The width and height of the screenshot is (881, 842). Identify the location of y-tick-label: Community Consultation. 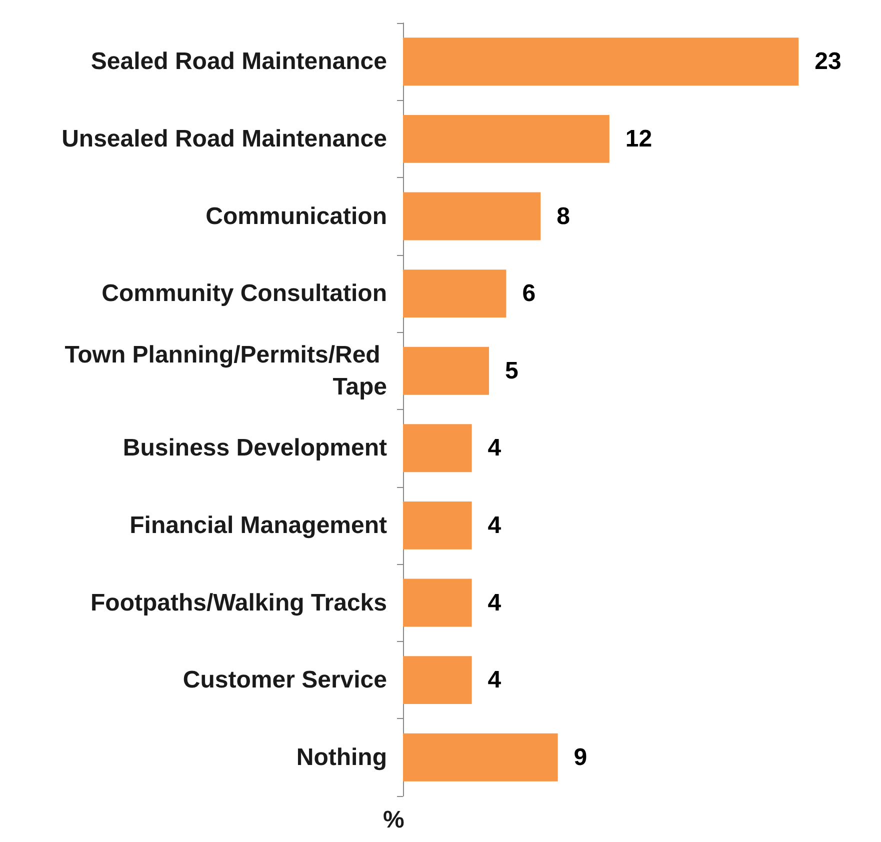
(244, 294).